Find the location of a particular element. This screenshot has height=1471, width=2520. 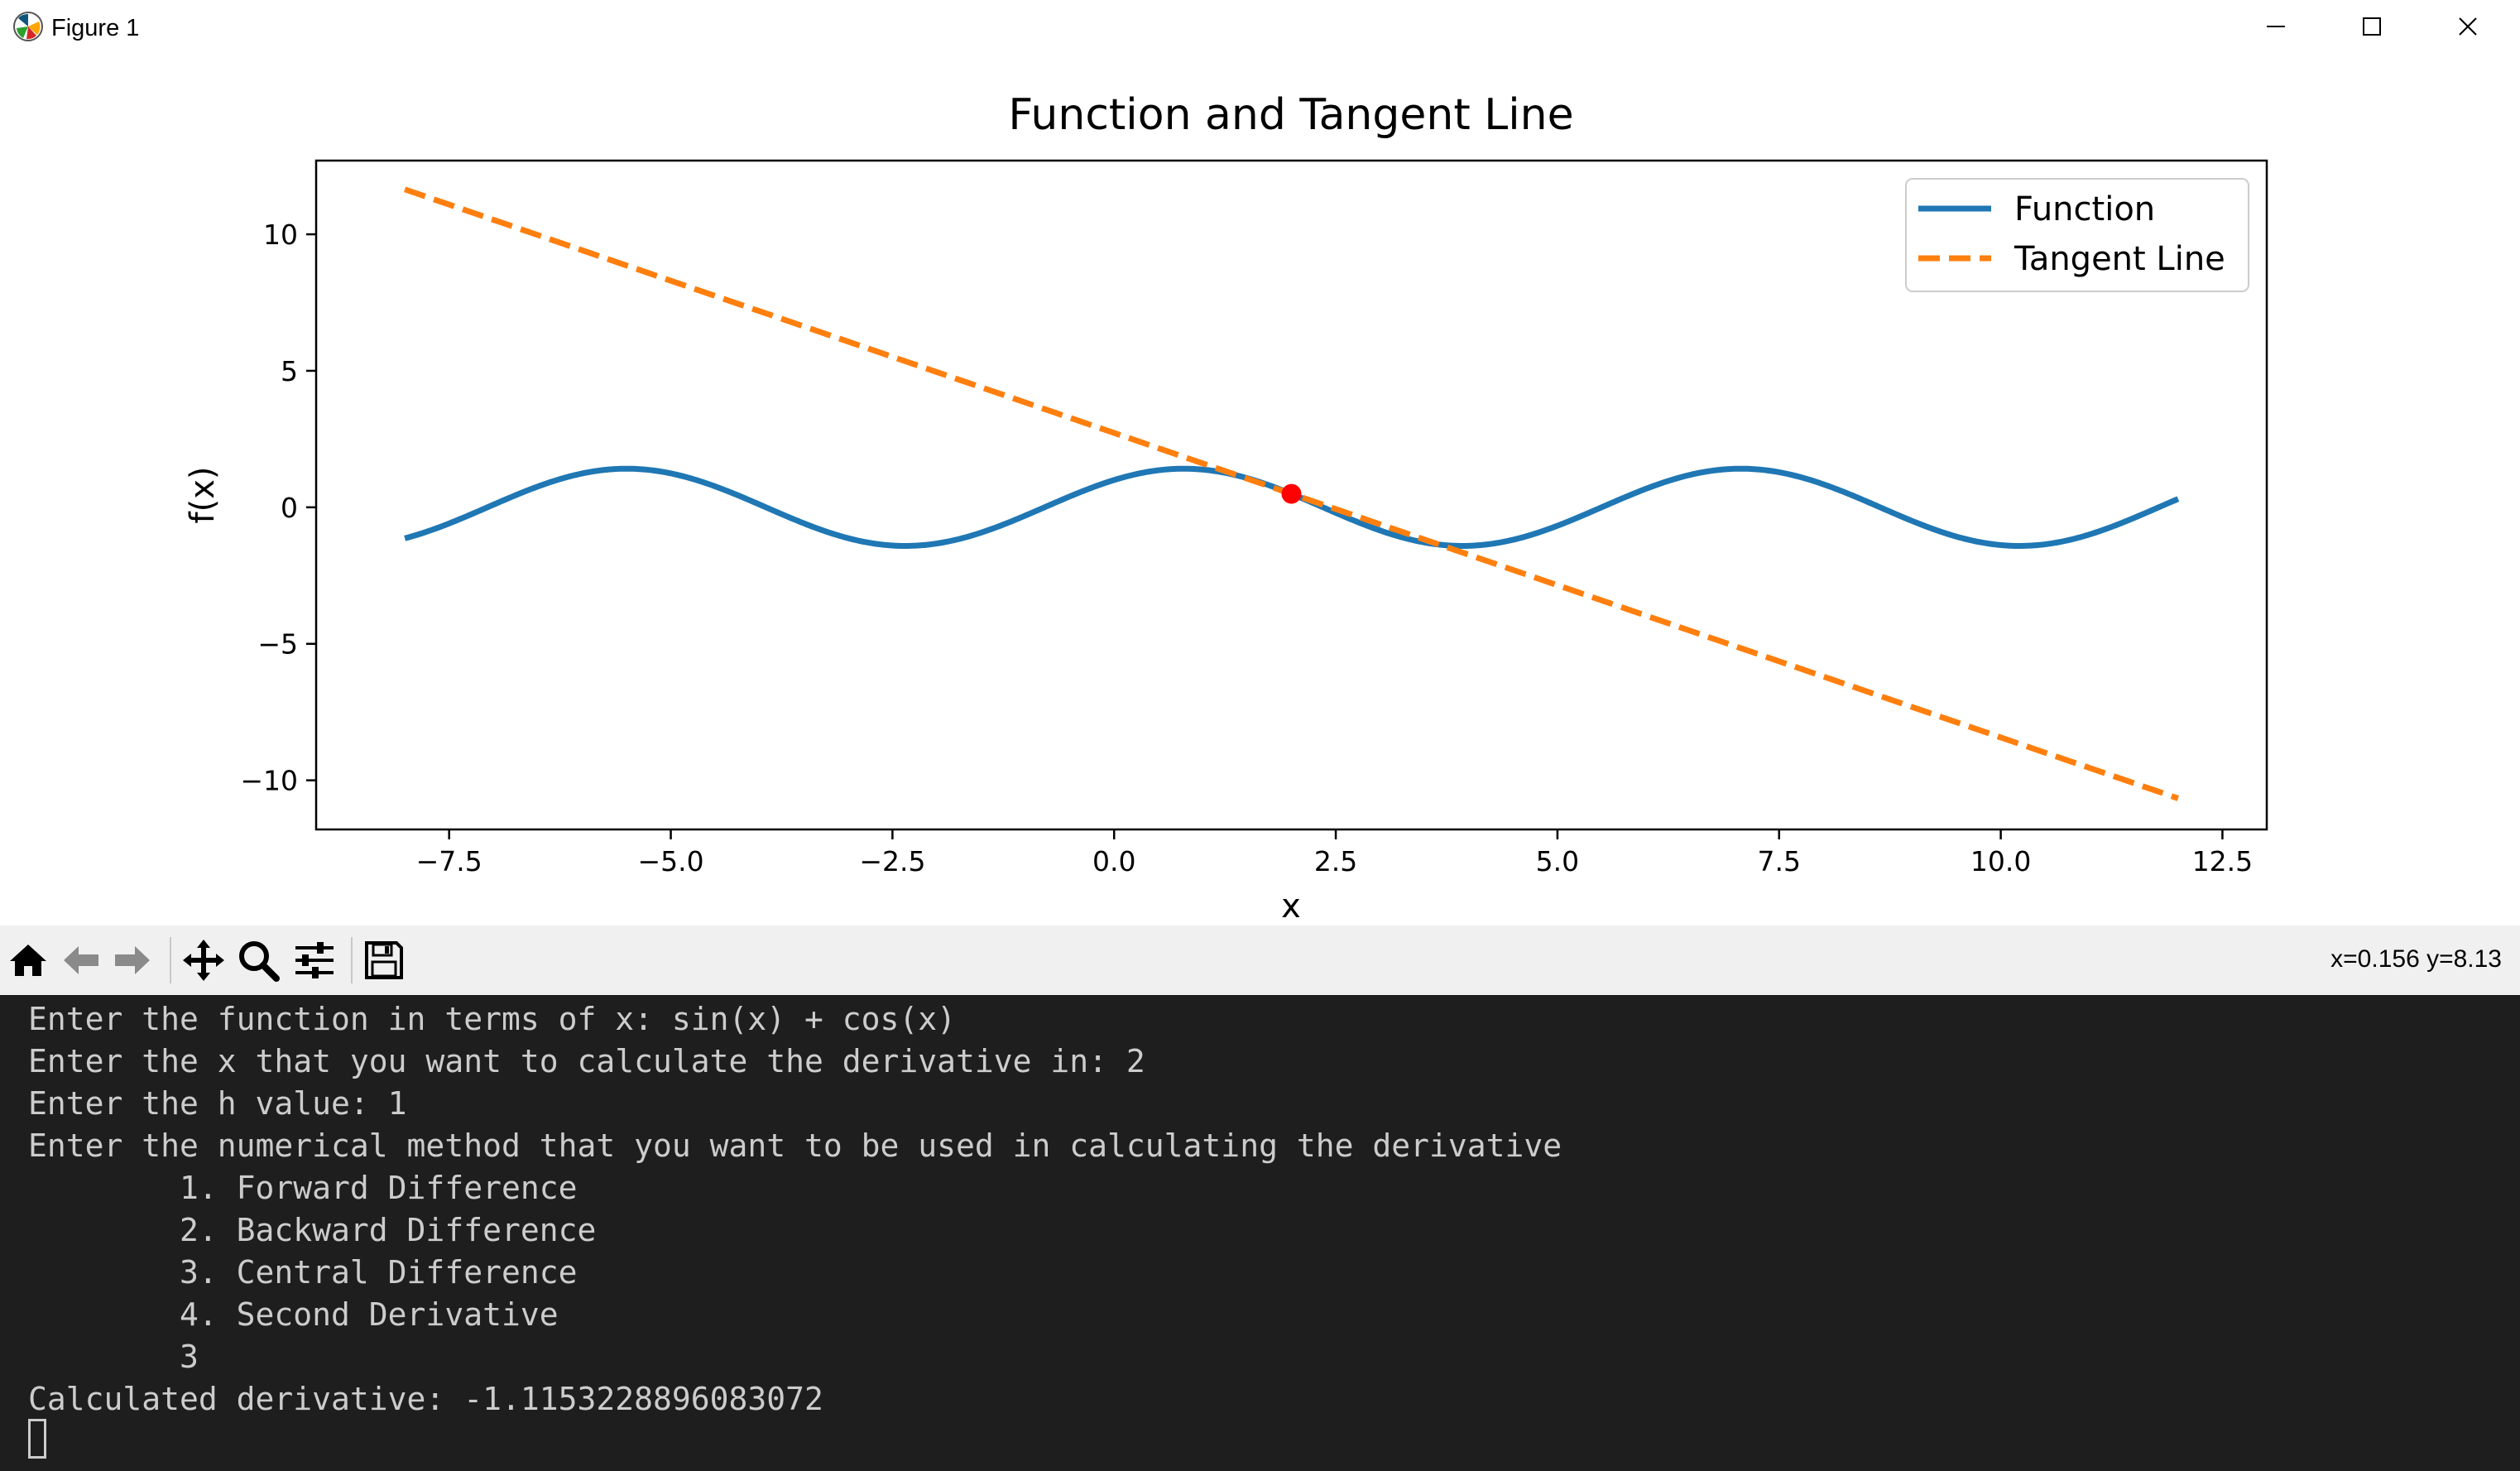

y-tick-label: −5 is located at coordinates (277, 644).